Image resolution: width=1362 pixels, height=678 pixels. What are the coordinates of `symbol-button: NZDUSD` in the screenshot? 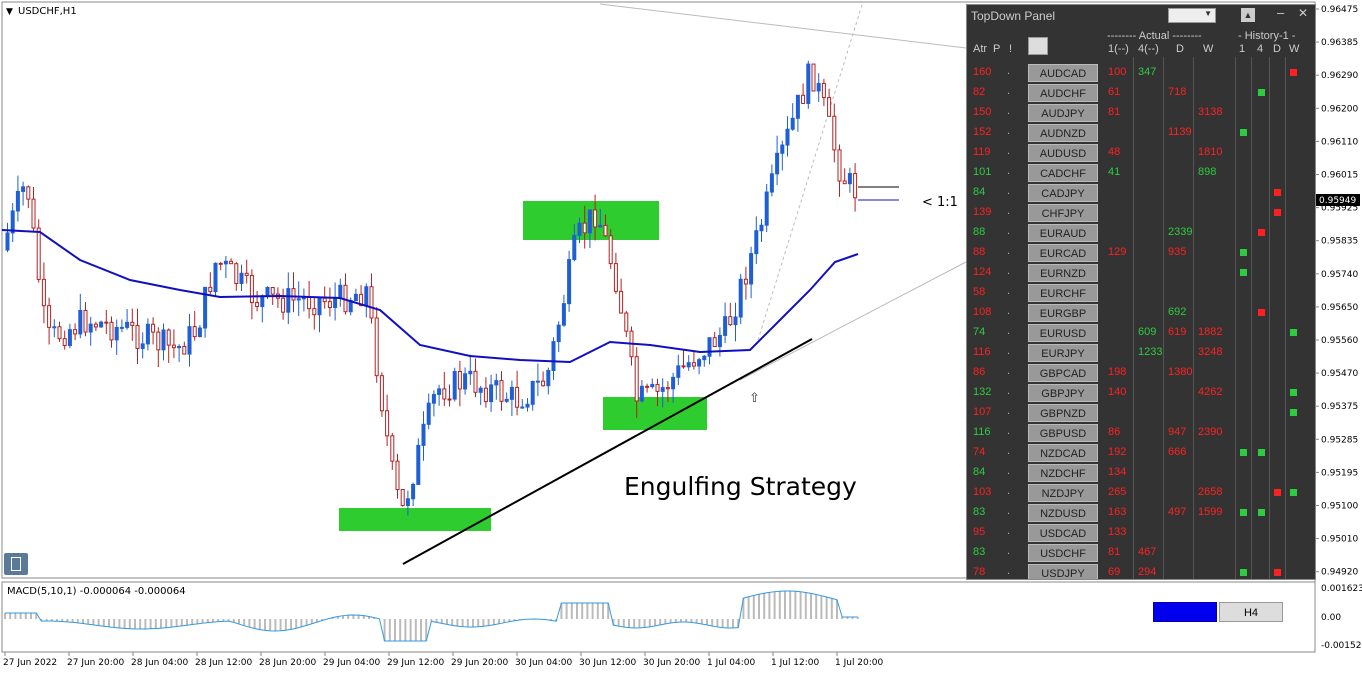 It's located at (1063, 513).